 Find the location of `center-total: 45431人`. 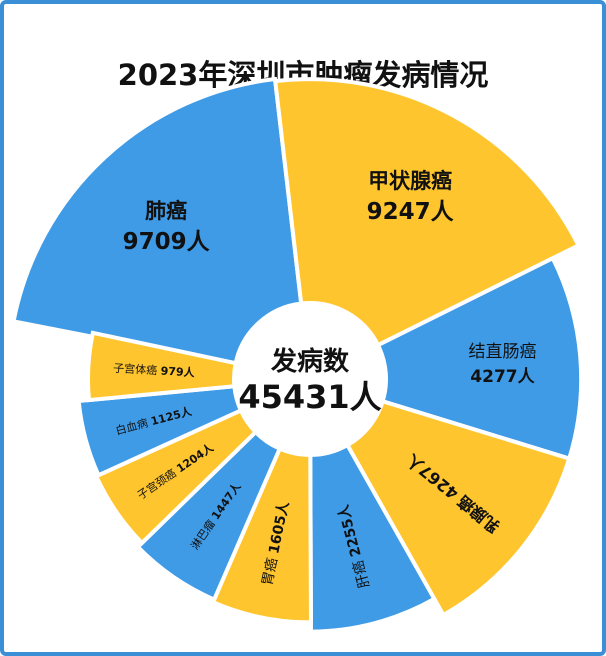

center-total: 45431人 is located at coordinates (309, 397).